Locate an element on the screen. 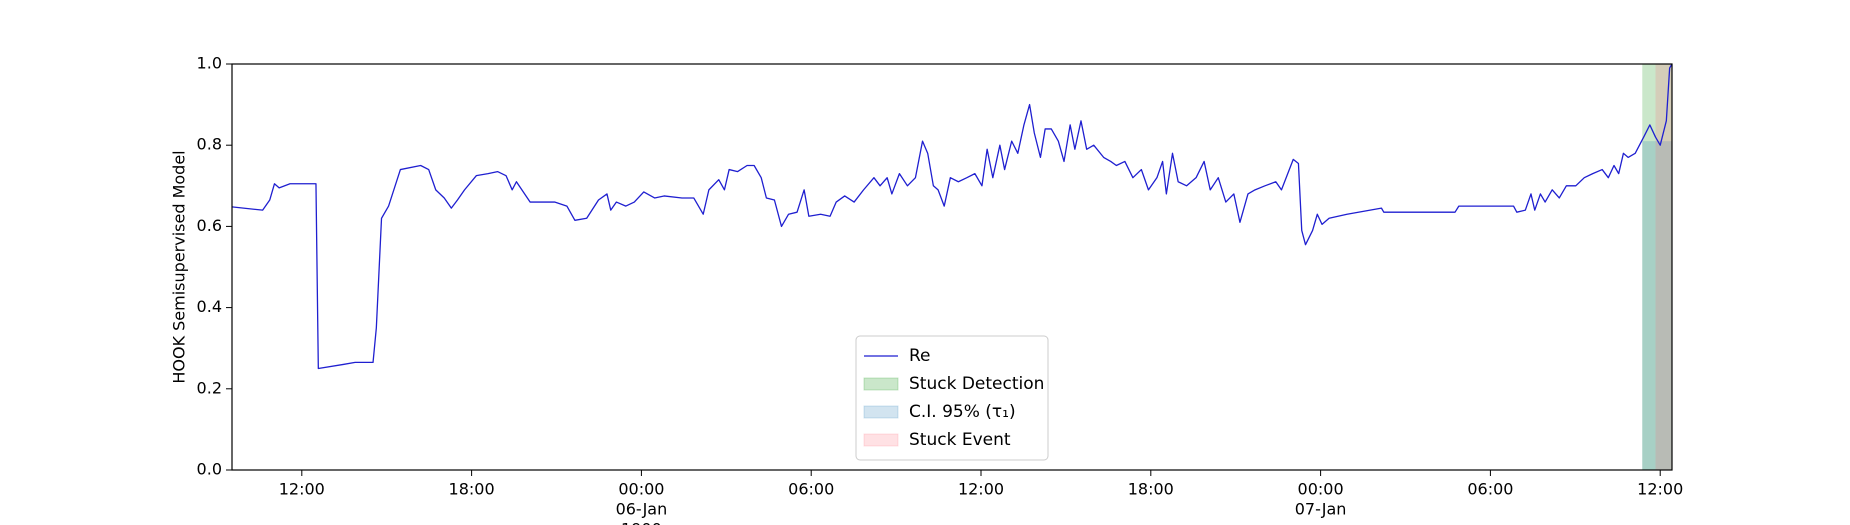 The height and width of the screenshot is (525, 1850). x-tick-label: 1900 is located at coordinates (641, 522).